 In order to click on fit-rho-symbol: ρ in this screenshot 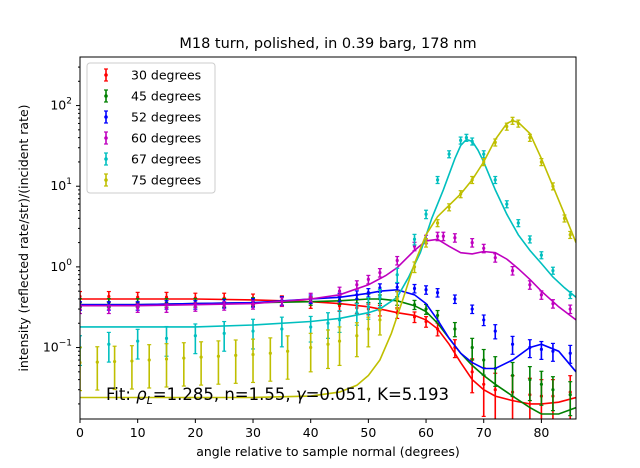, I will do `click(141, 394)`.